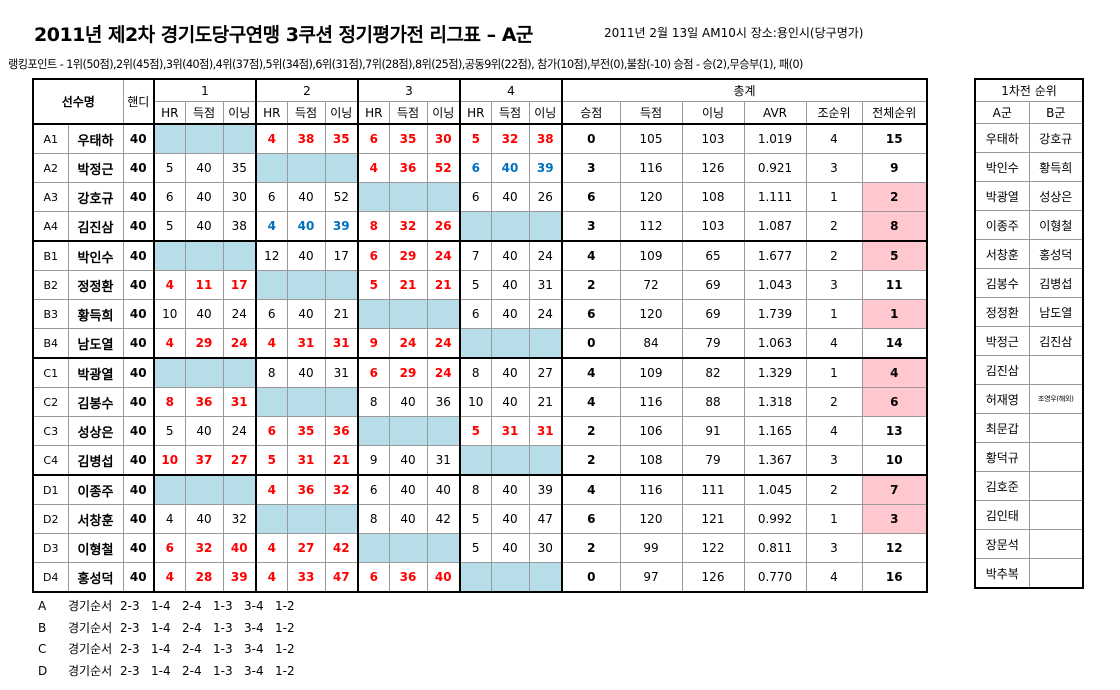 The width and height of the screenshot is (1120, 690). Describe the element at coordinates (1002, 312) in the screenshot. I see `group-a-name: 정정환` at that location.